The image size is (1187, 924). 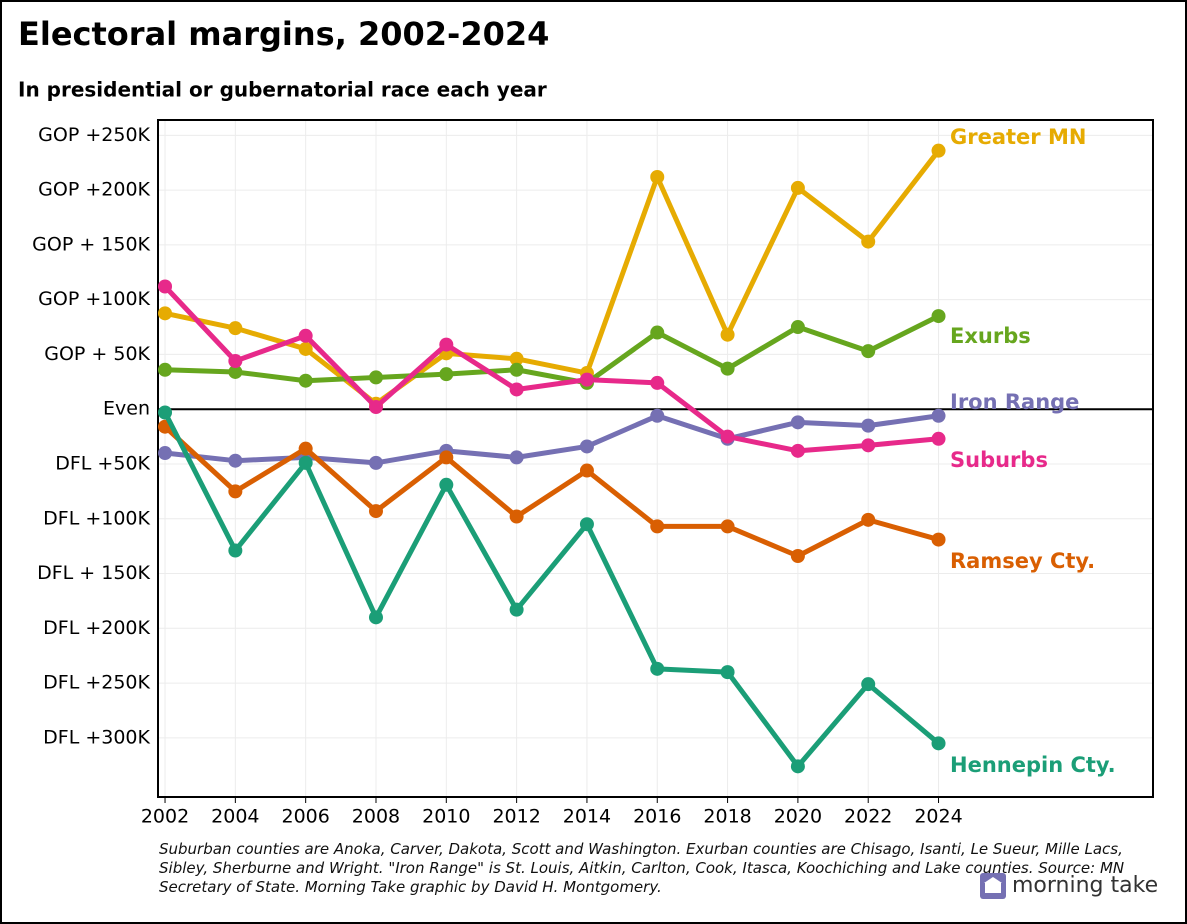 I want to click on y-tick-label: DFL + 150K, so click(x=93, y=573).